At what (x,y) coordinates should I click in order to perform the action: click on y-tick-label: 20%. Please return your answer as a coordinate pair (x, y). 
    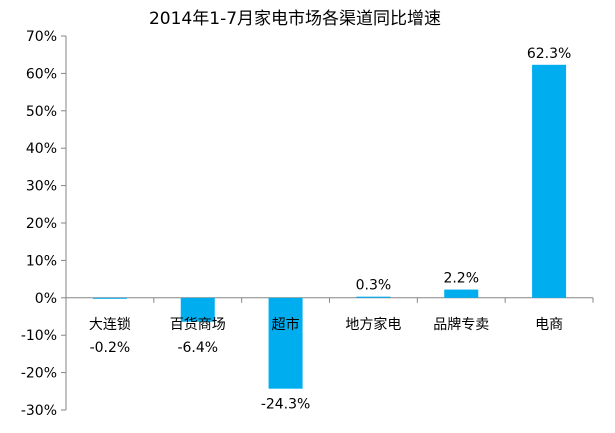
    Looking at the image, I should click on (41, 224).